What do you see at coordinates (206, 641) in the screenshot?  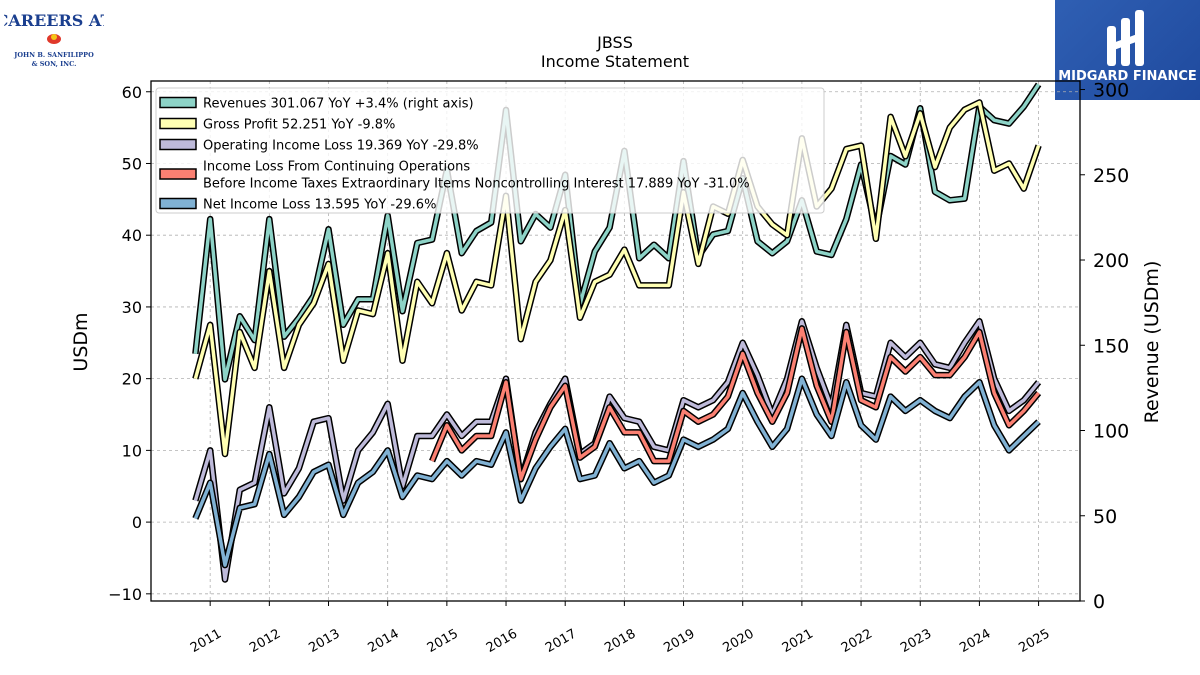 I see `x-tick-label: 2011` at bounding box center [206, 641].